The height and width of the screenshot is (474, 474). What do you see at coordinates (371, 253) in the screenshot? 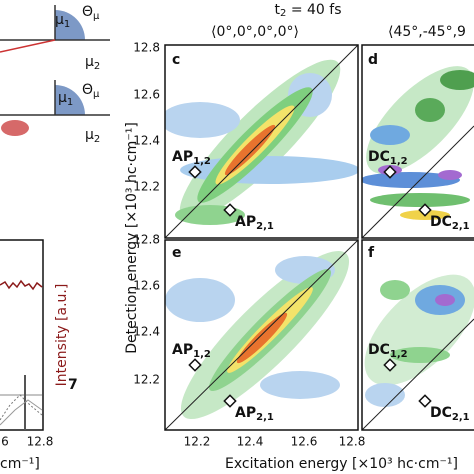
I see `panel-letter: f` at bounding box center [371, 253].